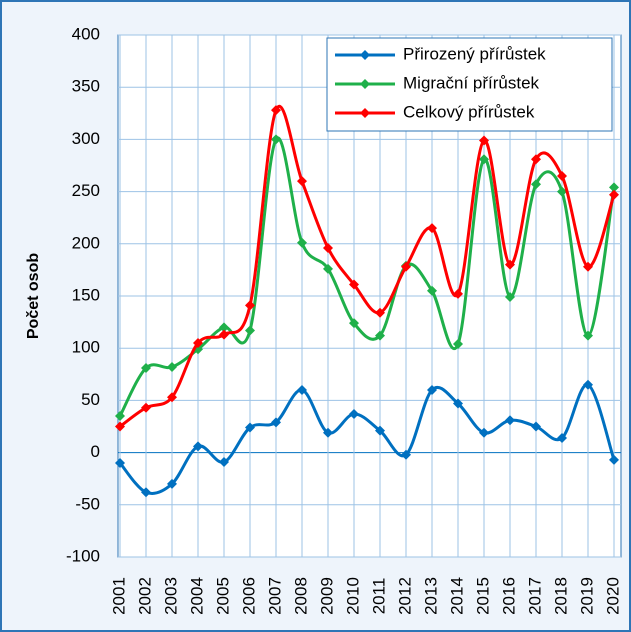 The height and width of the screenshot is (632, 631). I want to click on y-axis-label: Počet osob, so click(33, 296).